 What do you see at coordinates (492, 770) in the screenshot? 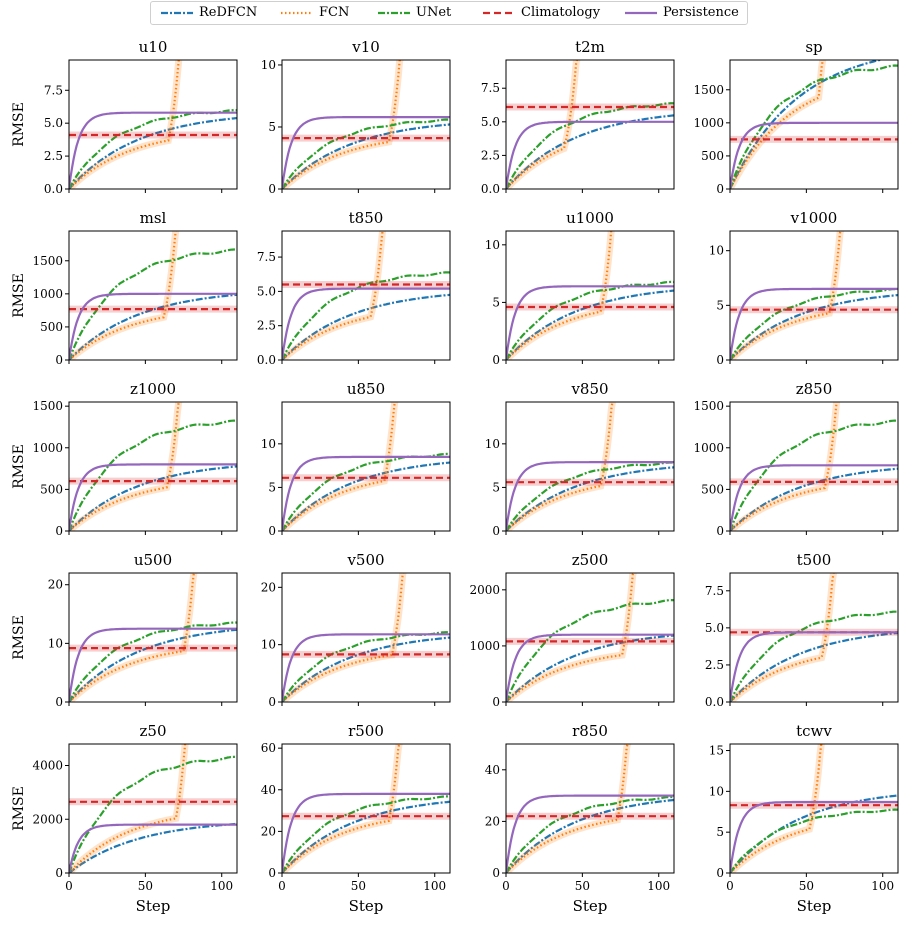
I see `y-tick-label: 40` at bounding box center [492, 770].